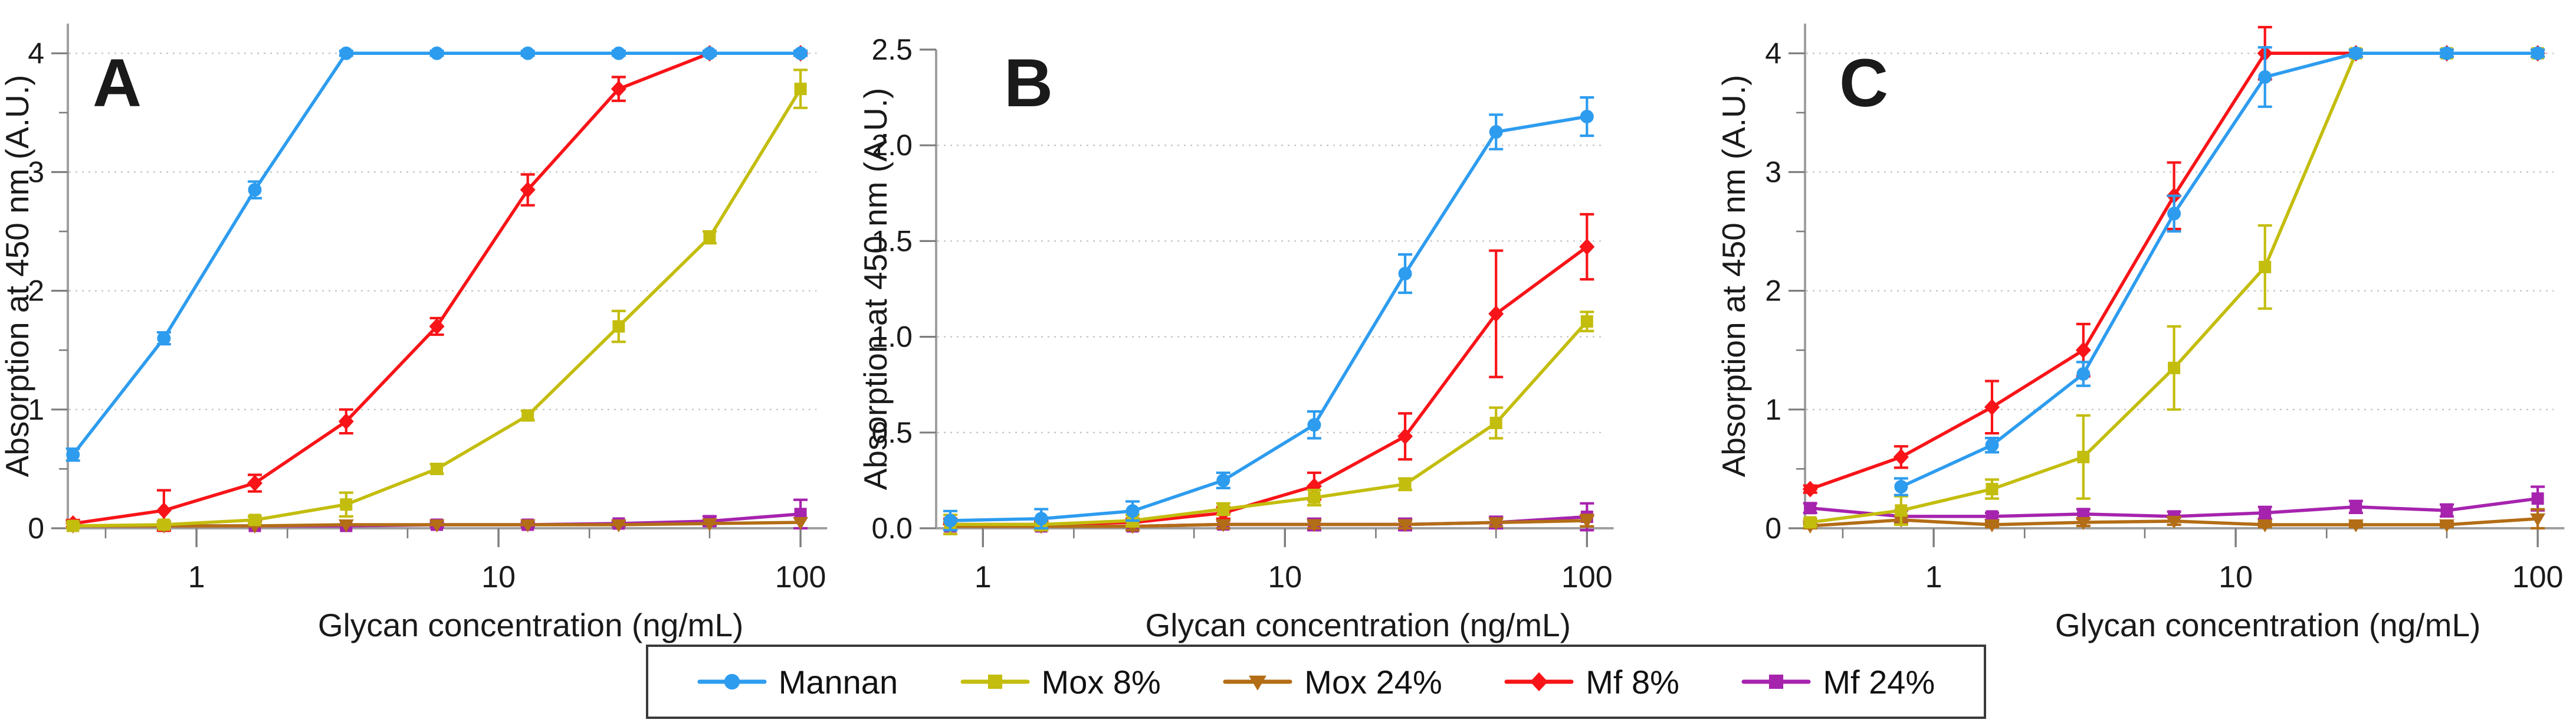 The image size is (2576, 726). I want to click on svg-text: 2.0, so click(892, 145).